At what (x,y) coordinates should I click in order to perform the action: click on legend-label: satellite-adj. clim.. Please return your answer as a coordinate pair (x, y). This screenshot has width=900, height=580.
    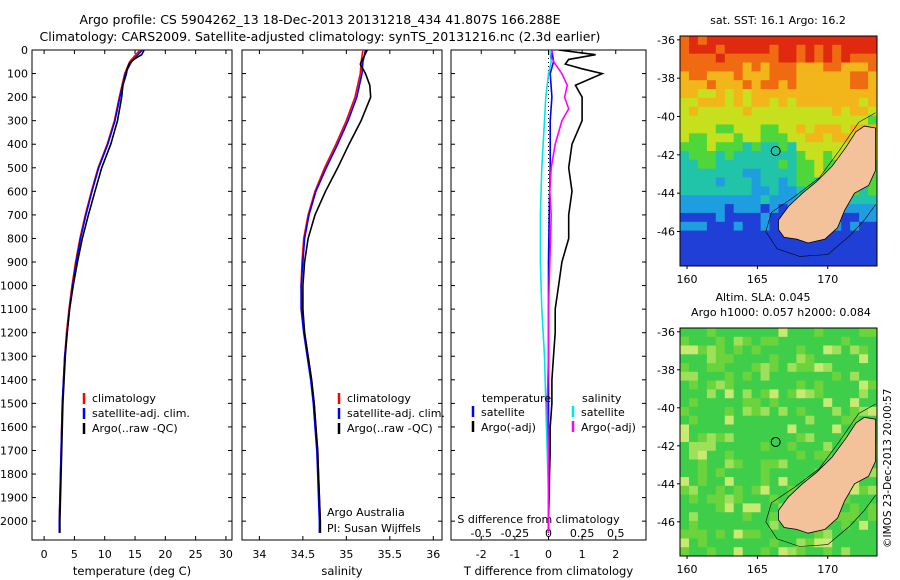
    Looking at the image, I should click on (141, 413).